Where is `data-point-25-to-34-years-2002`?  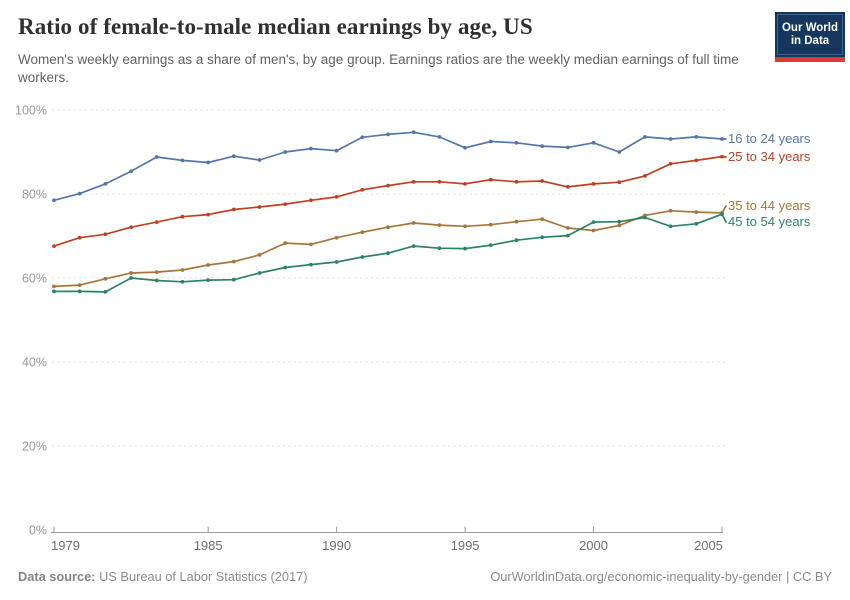 data-point-25-to-34-years-2002 is located at coordinates (645, 176).